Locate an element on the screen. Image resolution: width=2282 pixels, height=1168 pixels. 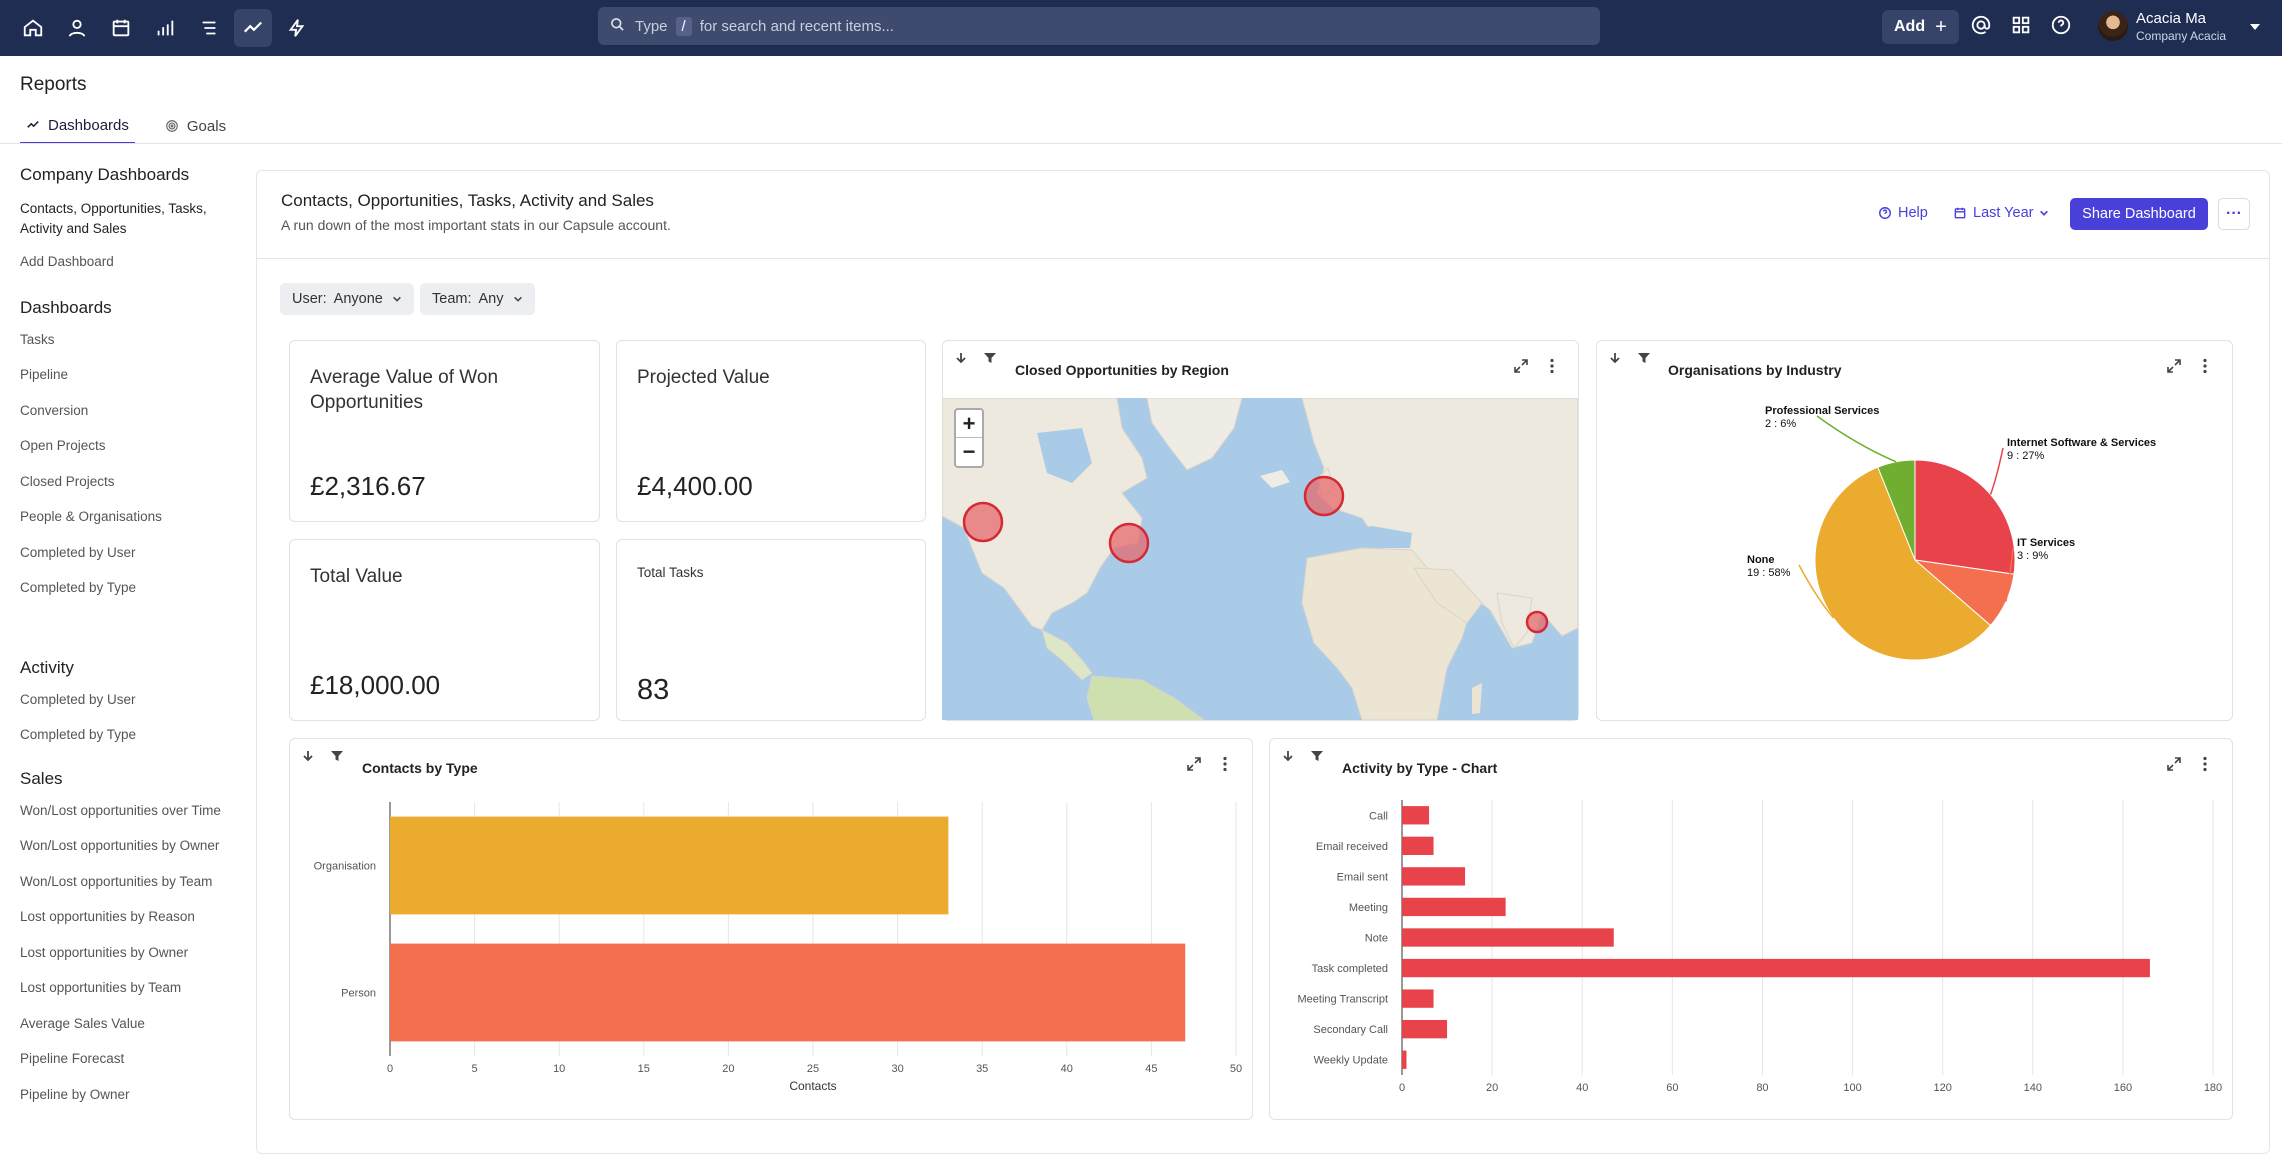
africa-shape is located at coordinates (1386, 633).